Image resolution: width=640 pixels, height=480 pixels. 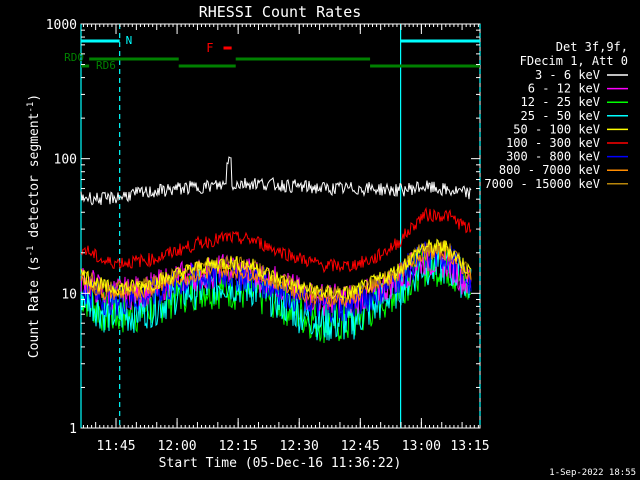 What do you see at coordinates (556, 129) in the screenshot?
I see `legend-label-4: 50 - 100 keV` at bounding box center [556, 129].